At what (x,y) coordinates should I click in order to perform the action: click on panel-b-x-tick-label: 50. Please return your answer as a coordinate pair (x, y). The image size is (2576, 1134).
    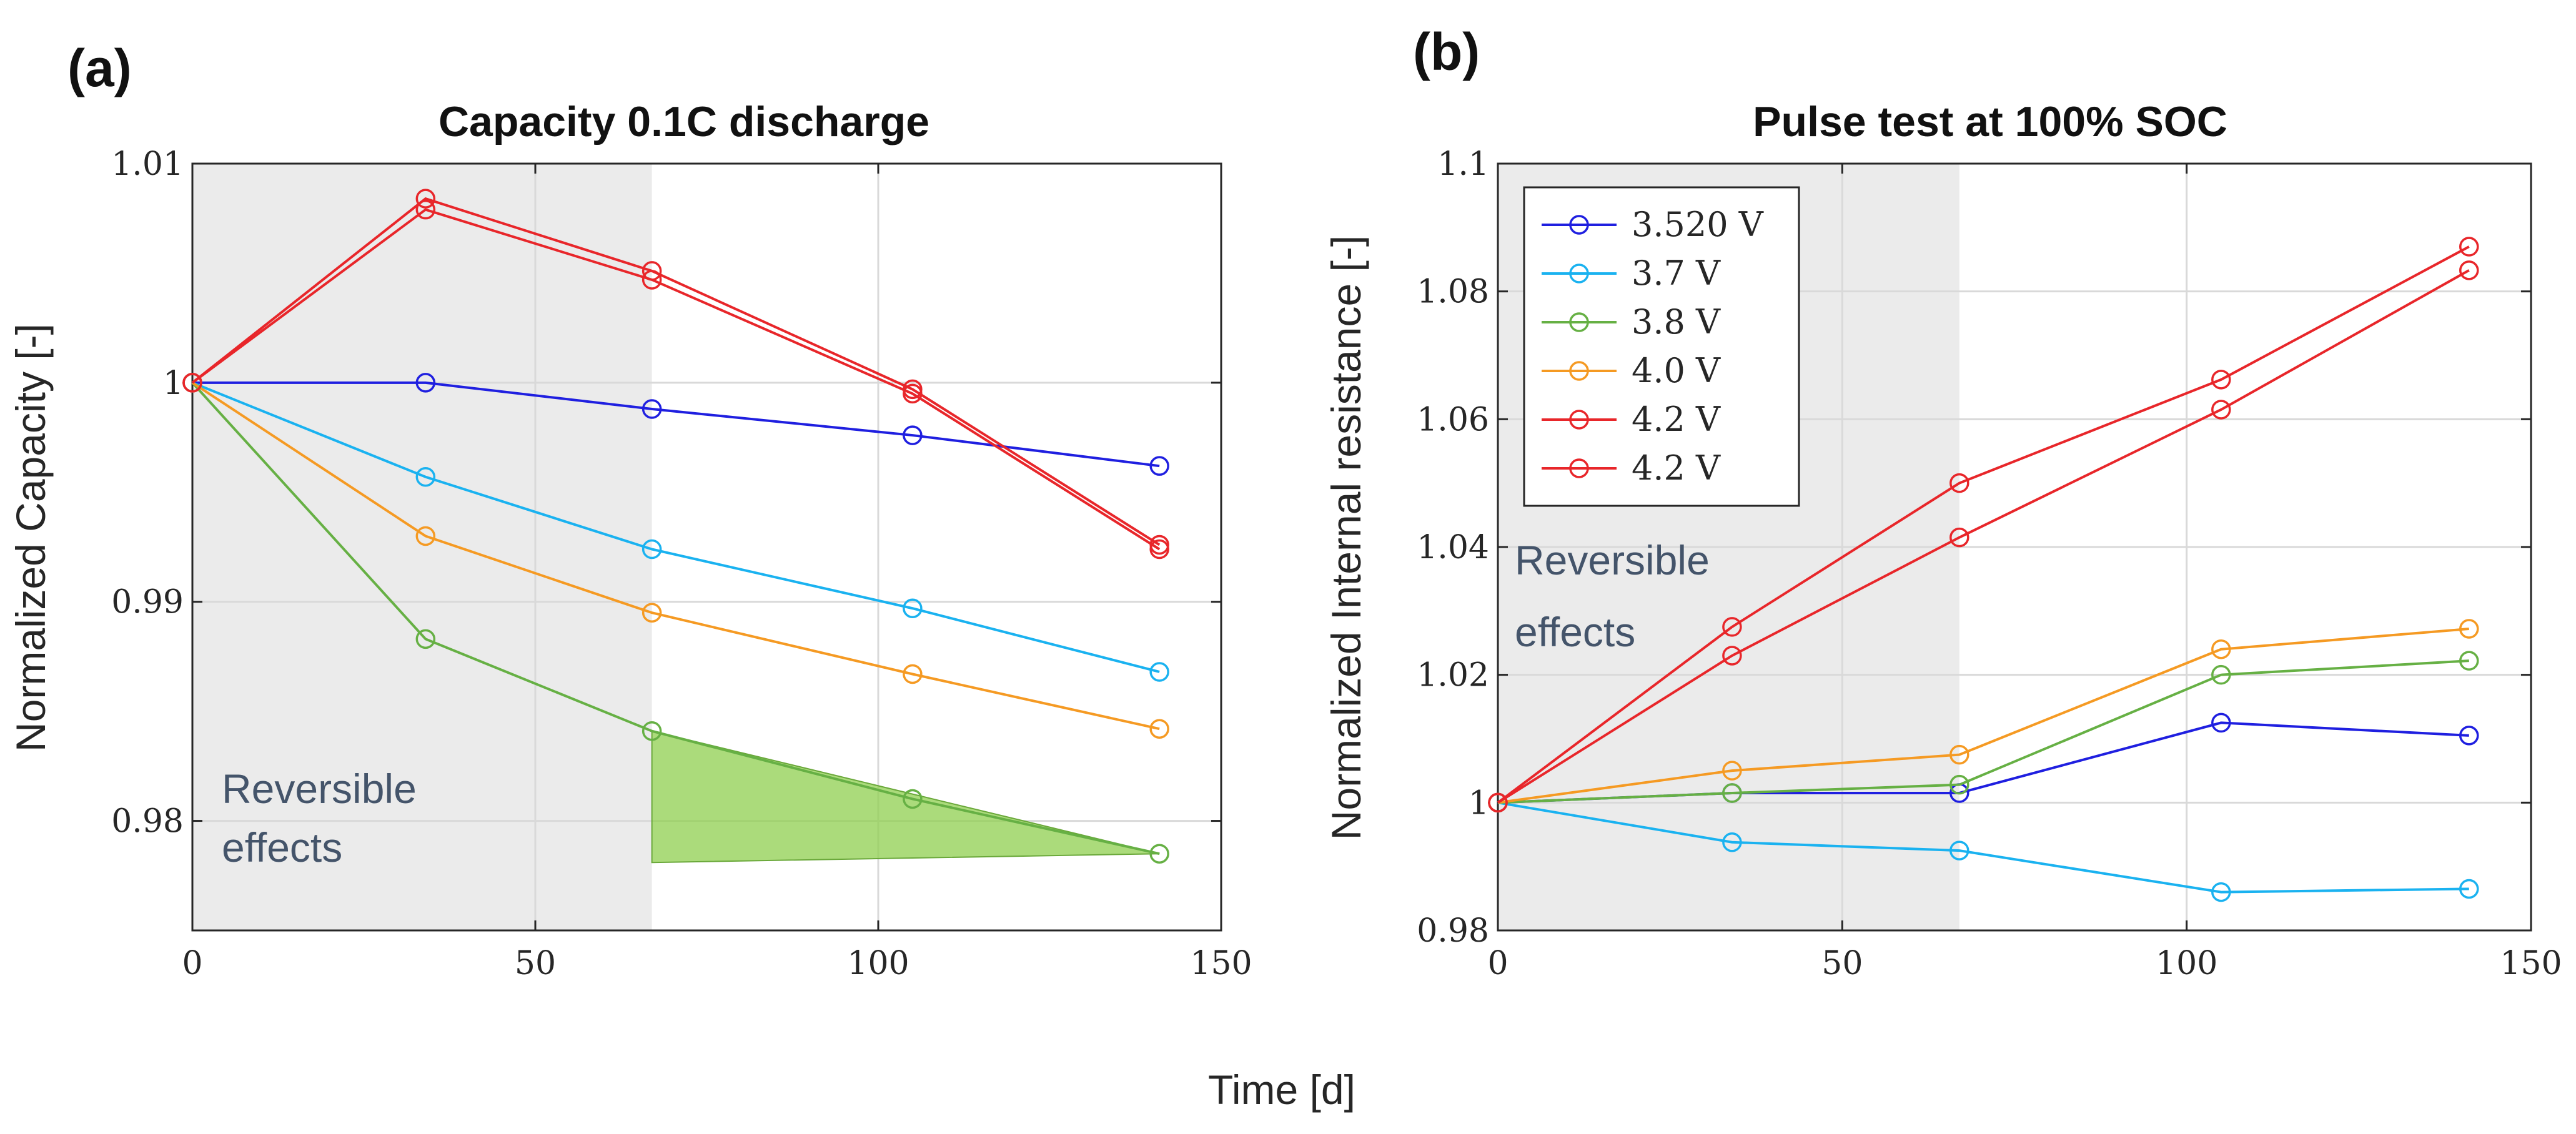
    Looking at the image, I should click on (1842, 963).